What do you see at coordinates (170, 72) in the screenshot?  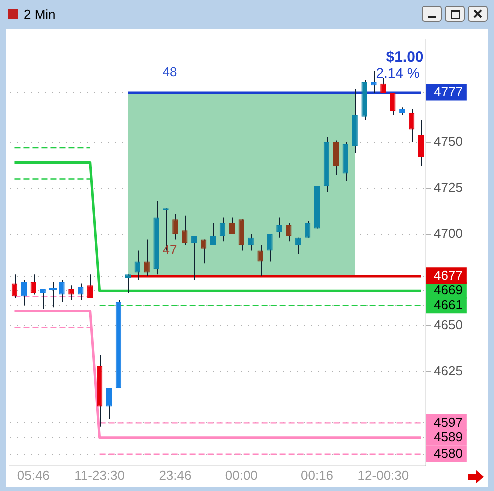 I see `annotation: 48` at bounding box center [170, 72].